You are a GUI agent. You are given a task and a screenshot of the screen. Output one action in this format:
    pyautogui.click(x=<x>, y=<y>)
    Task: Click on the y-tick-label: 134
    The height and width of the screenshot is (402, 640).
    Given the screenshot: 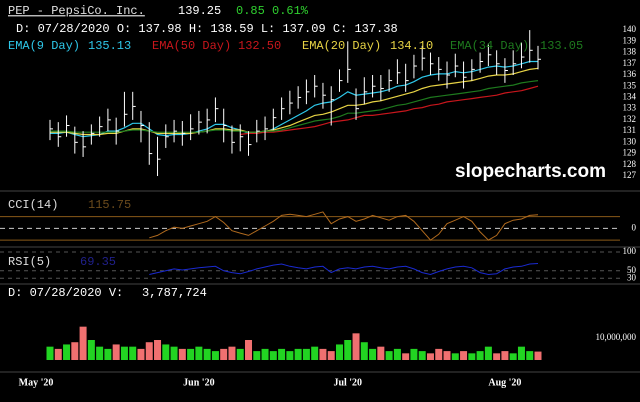 What is the action you would take?
    pyautogui.click(x=630, y=97)
    